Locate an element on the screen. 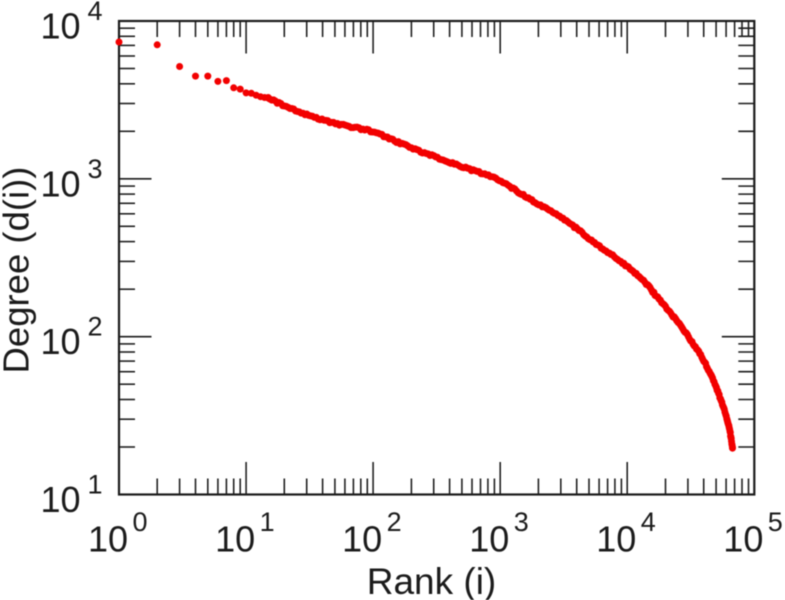  svg-text: 5 is located at coordinates (775, 522).